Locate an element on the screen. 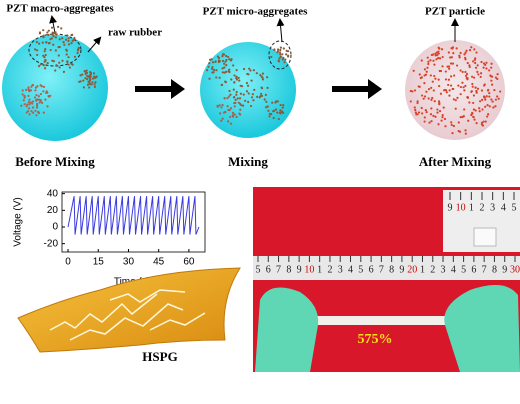 The width and height of the screenshot is (520, 404). ruler-label: 5 is located at coordinates (360, 269).